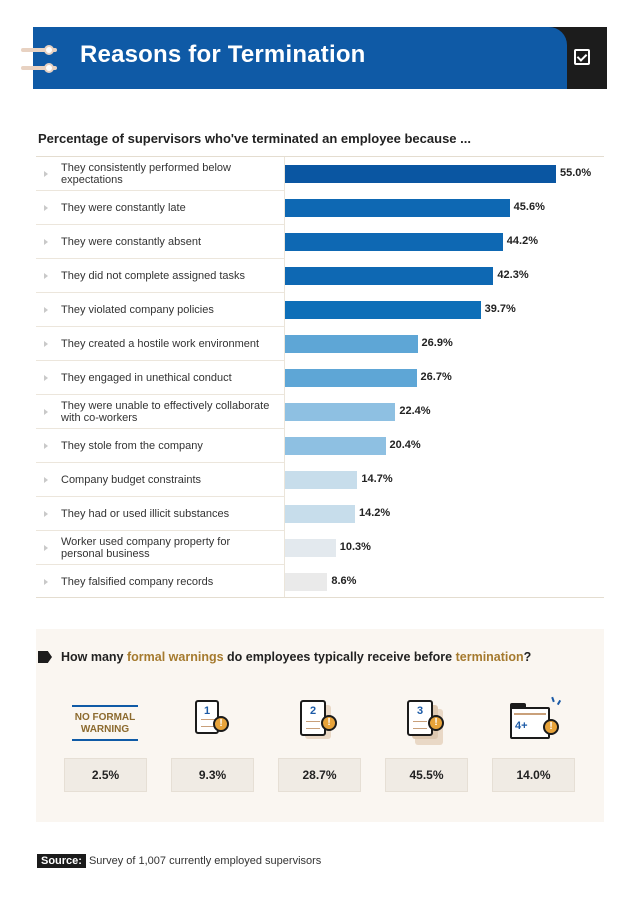 The height and width of the screenshot is (902, 640). I want to click on chart-row: They had or used illicit substances 14.2%, so click(320, 514).